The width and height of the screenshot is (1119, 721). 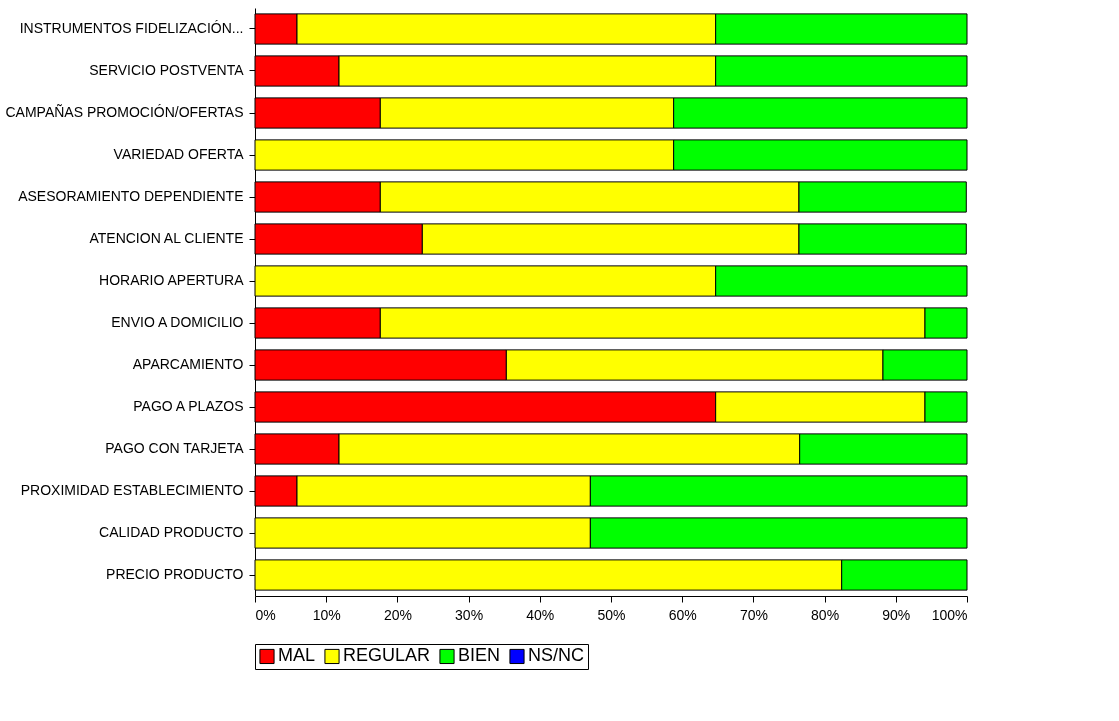 I want to click on y-tick-label: PAGO CON TARJETA, so click(x=175, y=448).